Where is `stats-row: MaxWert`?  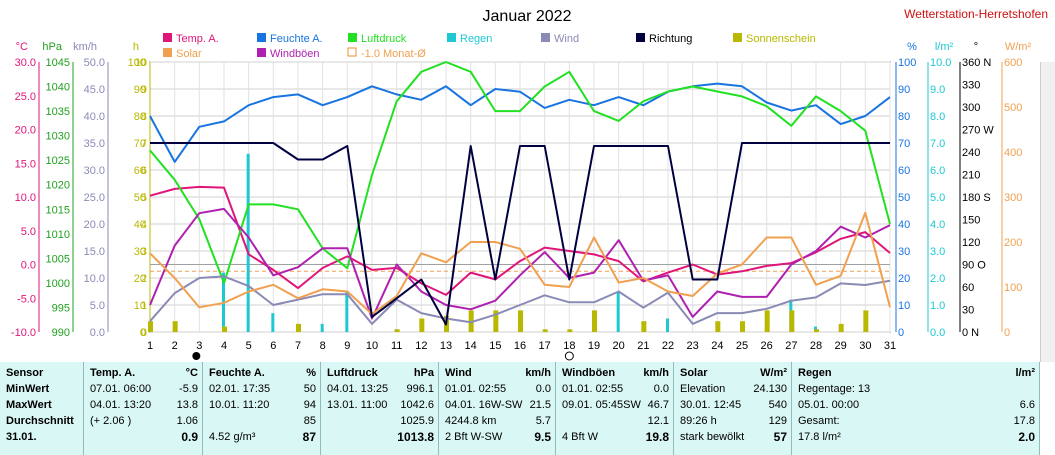 stats-row: MaxWert is located at coordinates (29, 405).